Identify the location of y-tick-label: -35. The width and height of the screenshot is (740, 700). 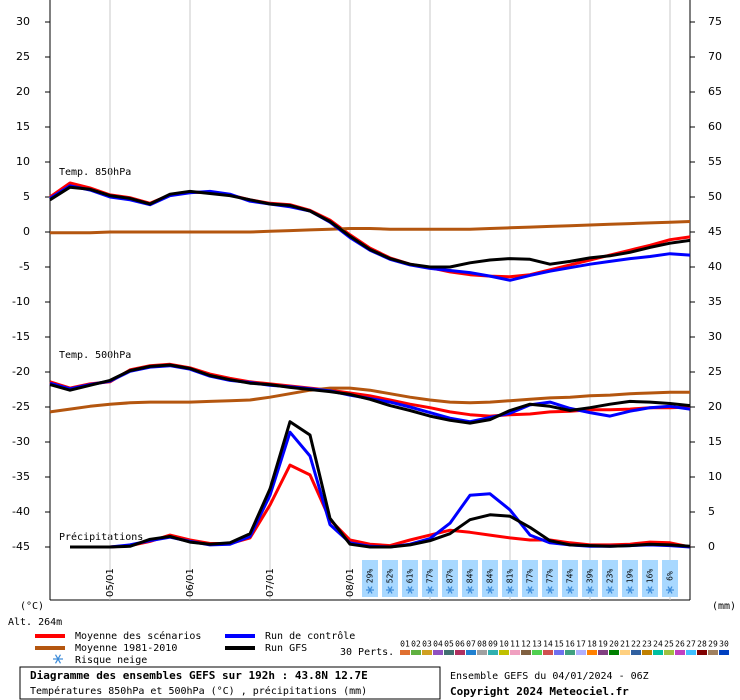
(21, 476).